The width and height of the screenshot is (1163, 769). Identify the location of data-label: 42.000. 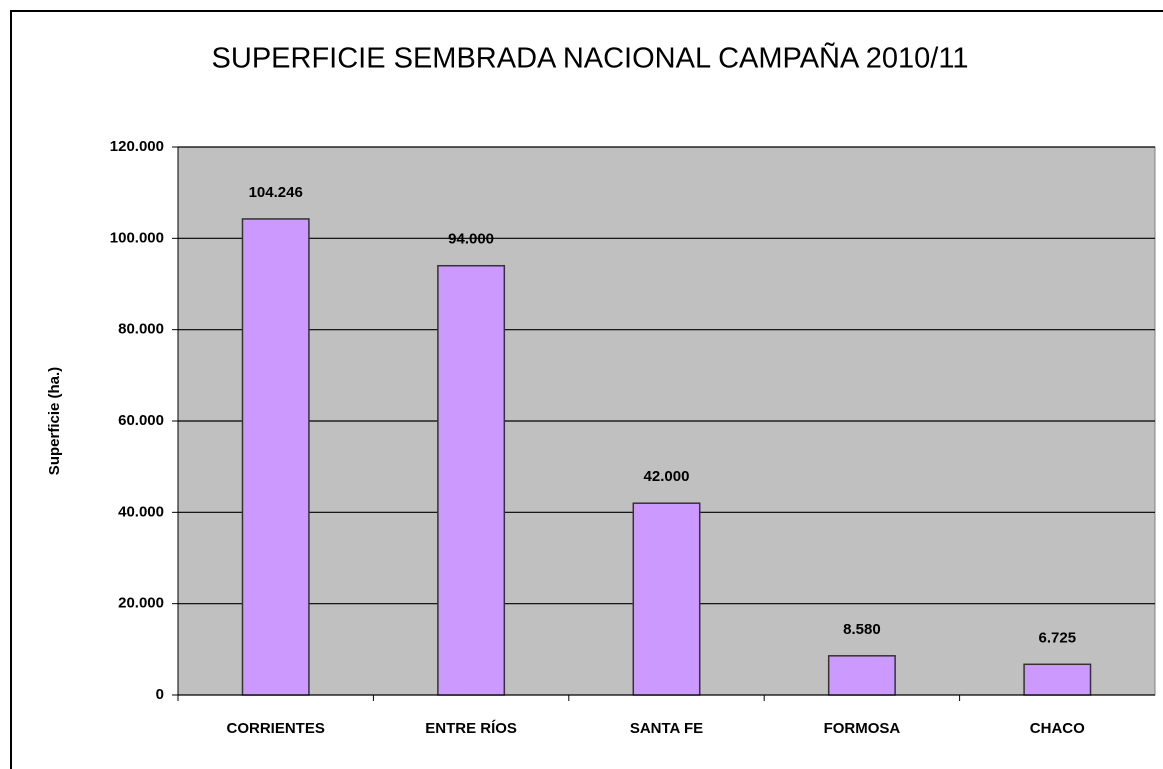
(667, 476).